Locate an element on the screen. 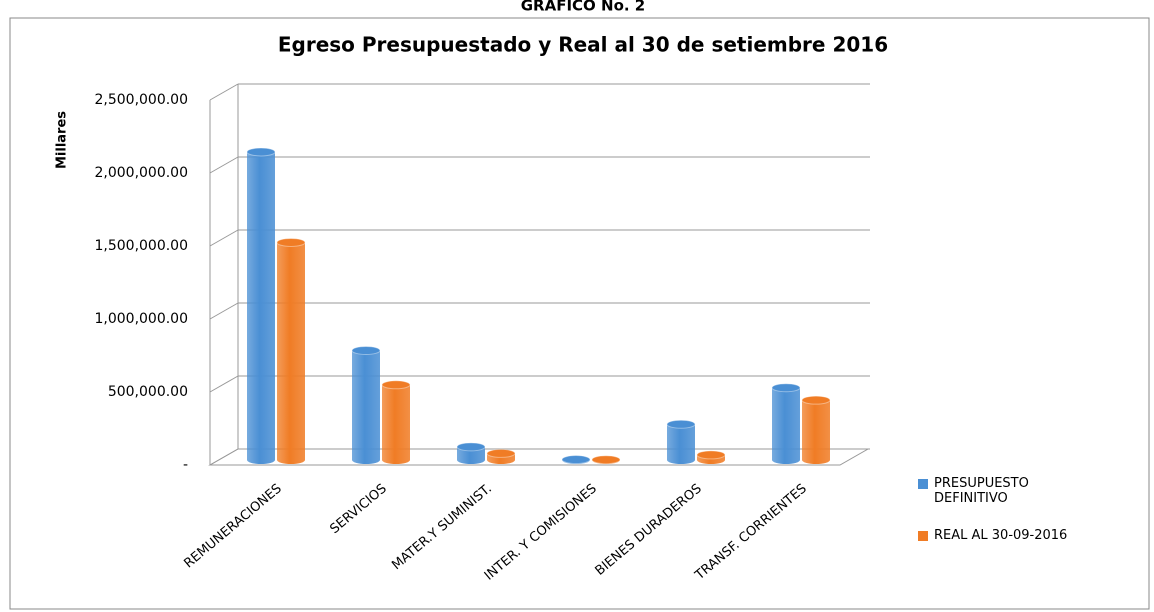 The height and width of the screenshot is (612, 1154). legend-item: REAL AL 30-09-2016 is located at coordinates (993, 535).